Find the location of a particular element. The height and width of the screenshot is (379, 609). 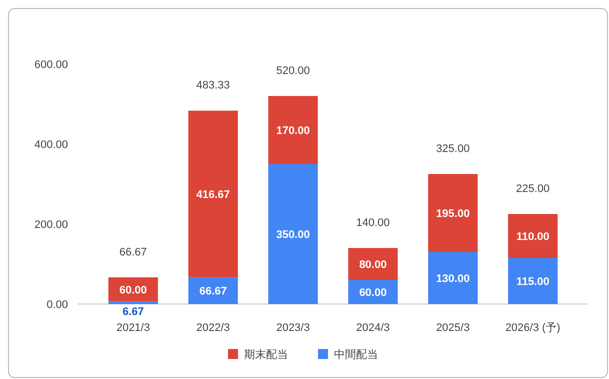

x-tick-label: 2021/3 is located at coordinates (133, 328).